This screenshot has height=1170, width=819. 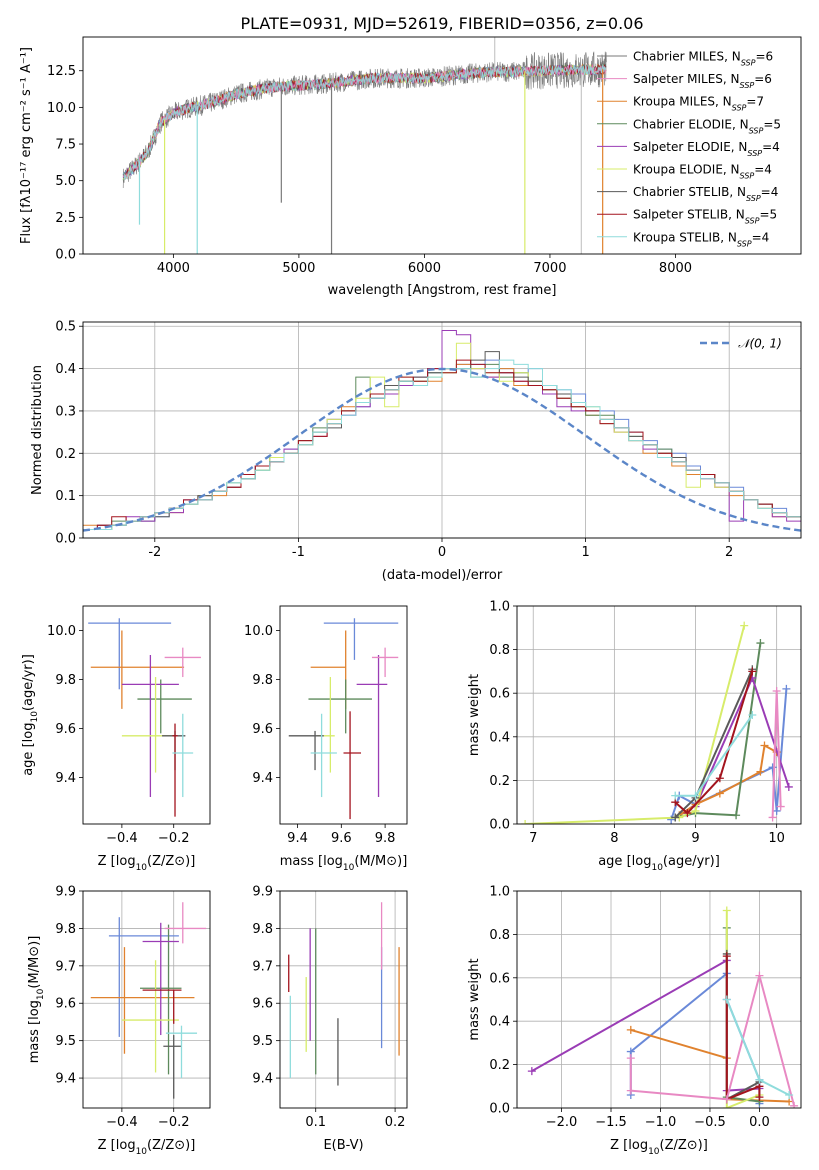 What do you see at coordinates (710, 1122) in the screenshot?
I see `x-tick-label: −0.5` at bounding box center [710, 1122].